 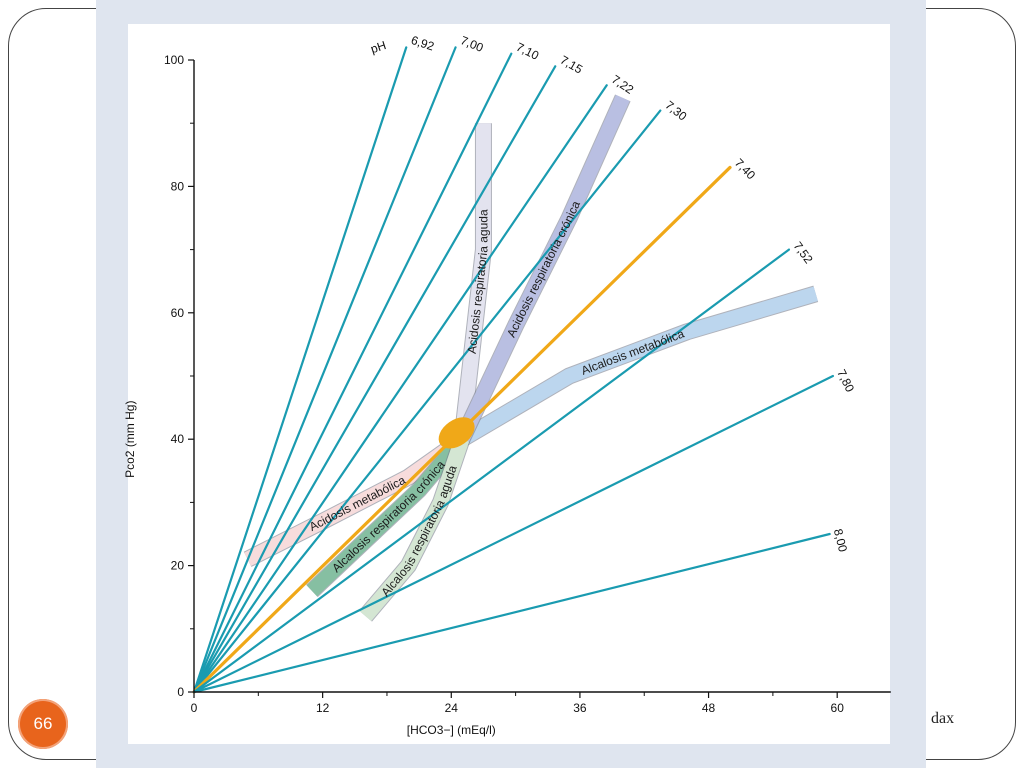 What do you see at coordinates (803, 252) in the screenshot?
I see `ph-label-7-52: 7,52` at bounding box center [803, 252].